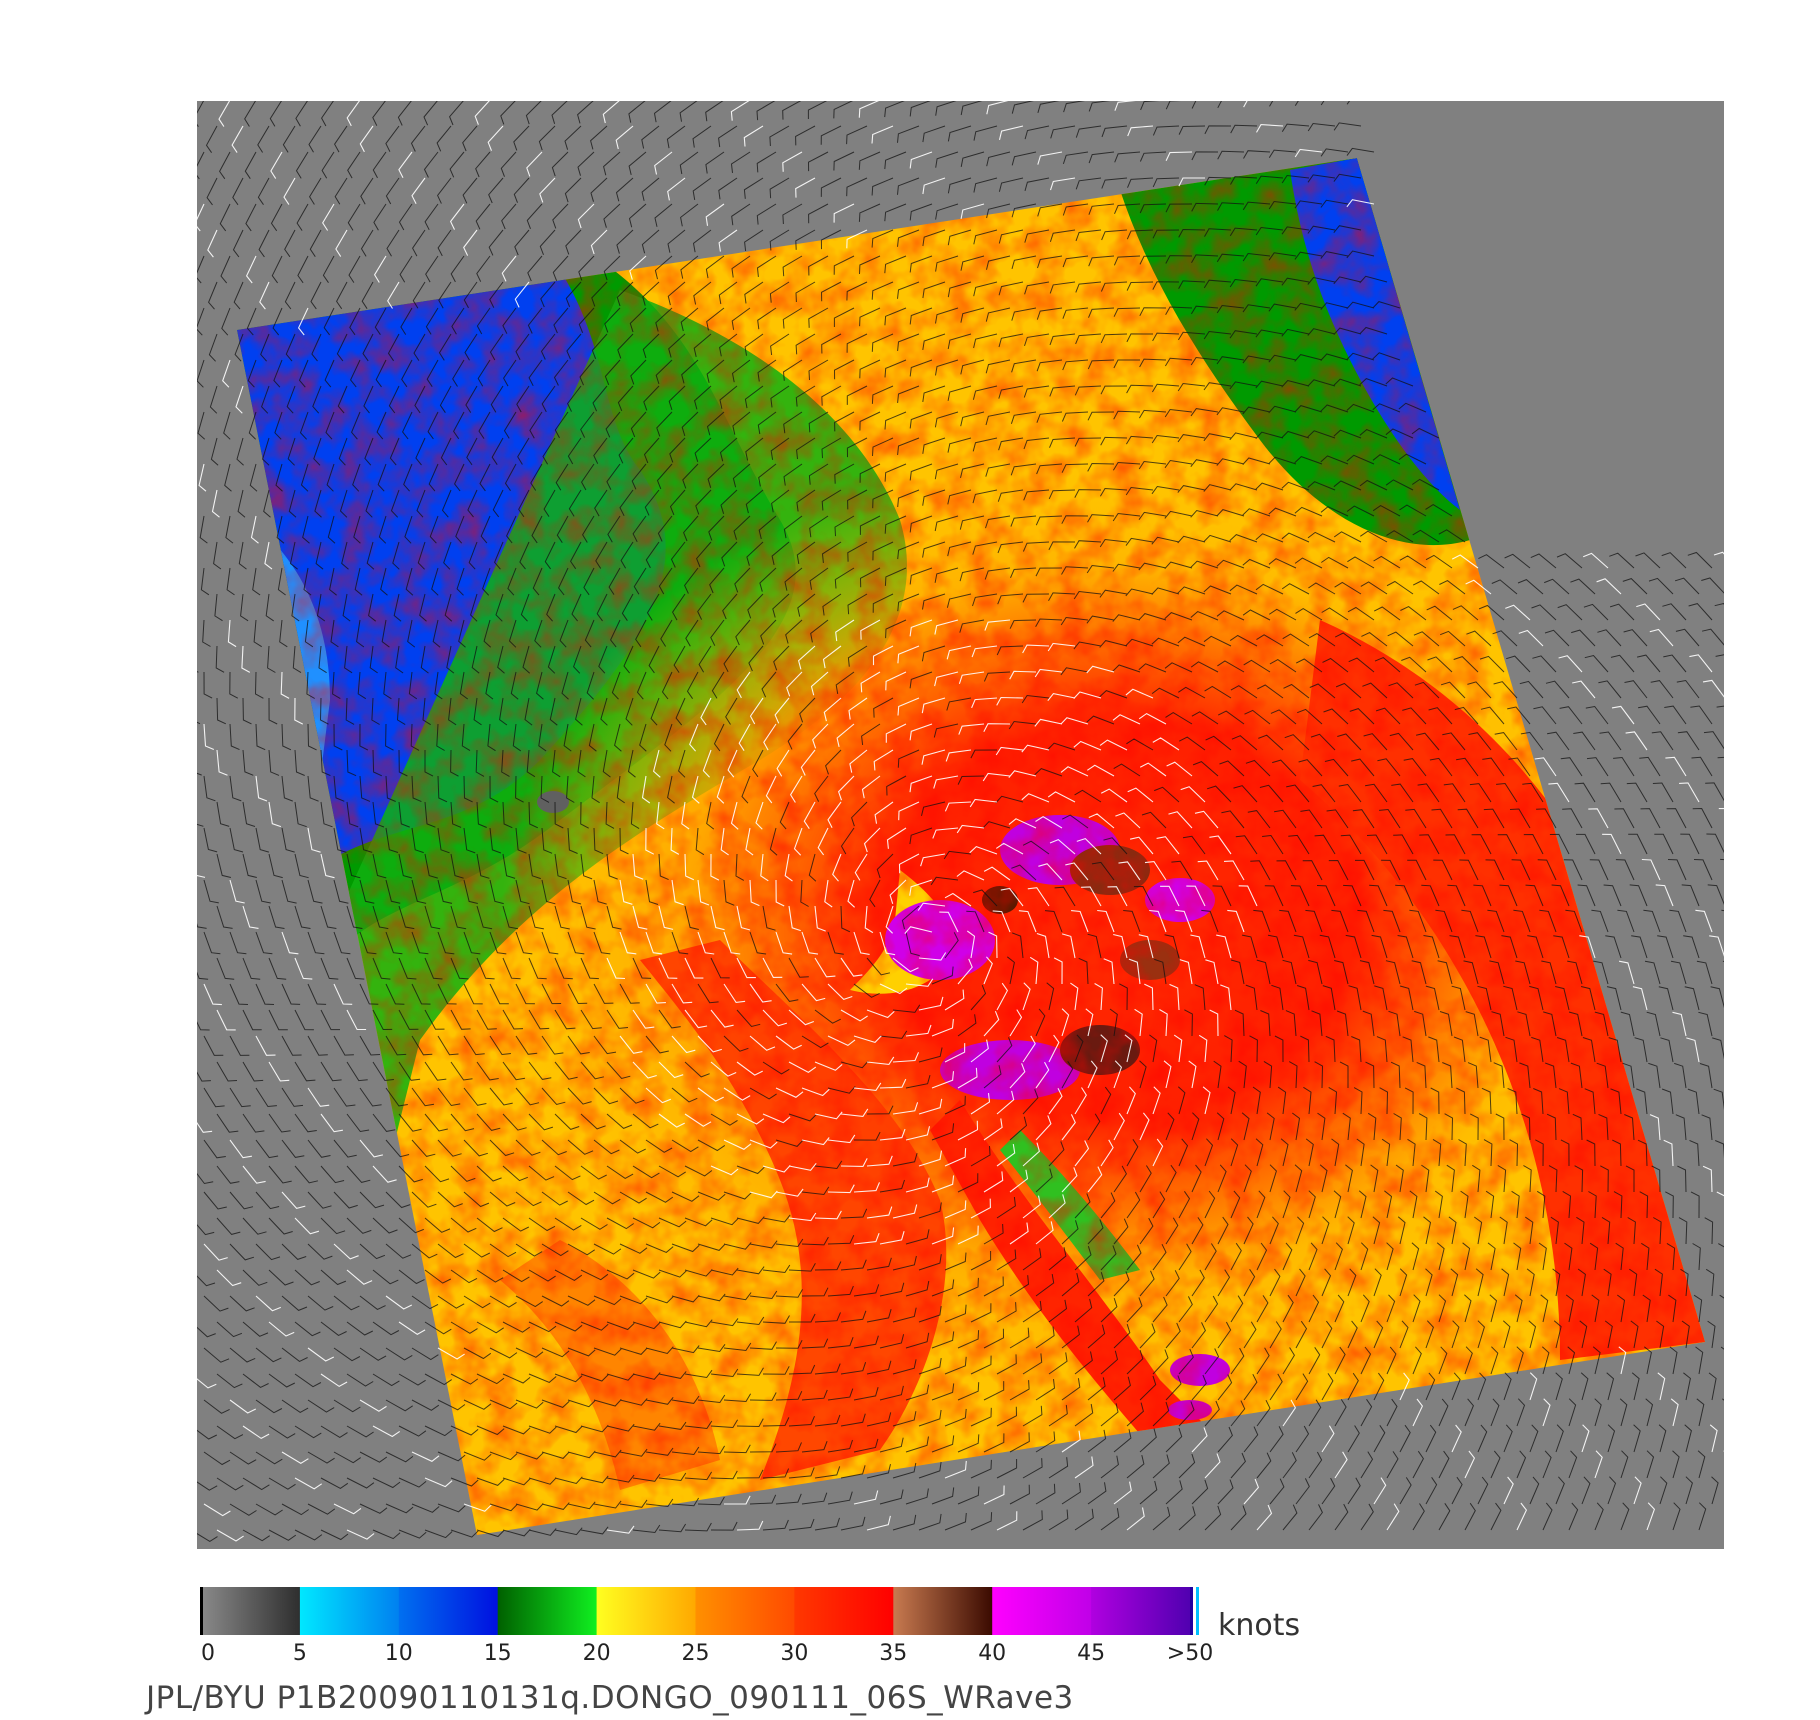  I want to click on colorbar-tick-label: 40, so click(992, 1653).